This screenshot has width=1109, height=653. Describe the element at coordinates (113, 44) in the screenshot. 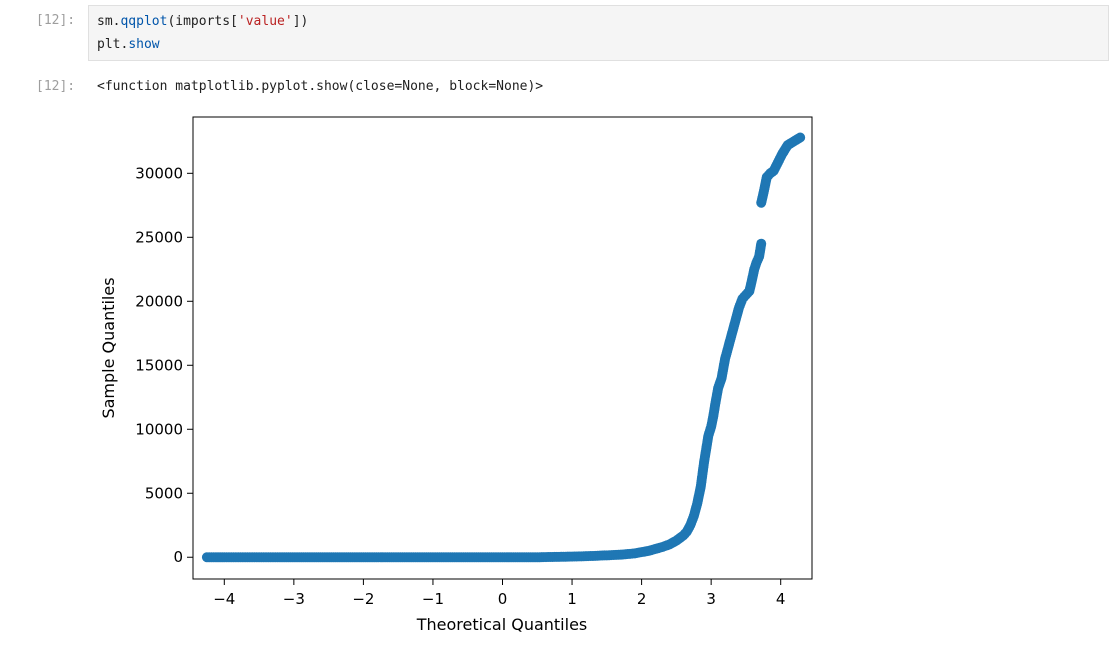

I see `code-module-plt: plt.` at that location.